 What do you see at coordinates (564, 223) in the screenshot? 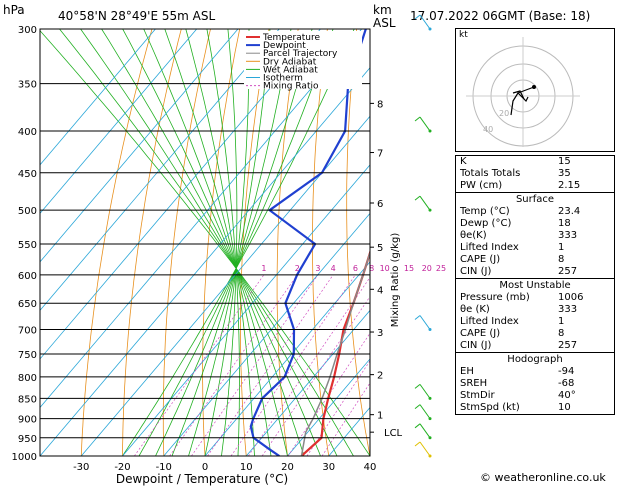
I see `index-value: 18` at bounding box center [564, 223].